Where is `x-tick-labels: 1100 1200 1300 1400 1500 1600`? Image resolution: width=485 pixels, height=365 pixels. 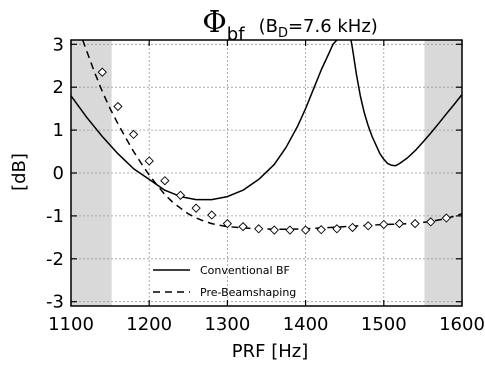 x-tick-labels: 1100 1200 1300 1400 1500 1600 is located at coordinates (266, 324).